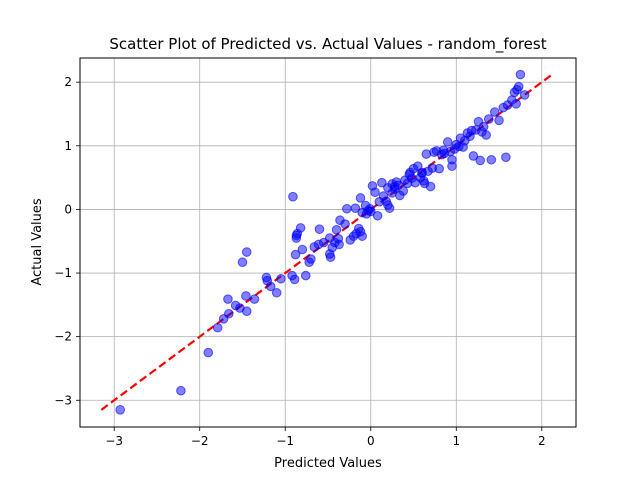  I want to click on x-tick-label: 2, so click(542, 441).